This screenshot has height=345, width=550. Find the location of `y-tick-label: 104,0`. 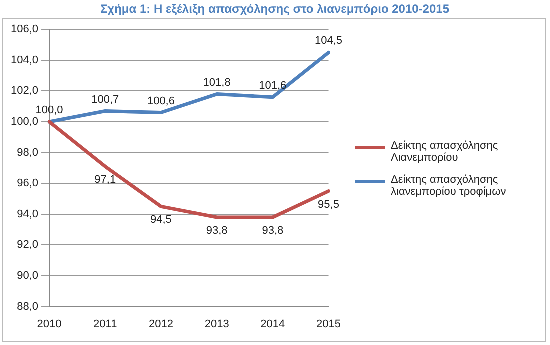

y-tick-label: 104,0 is located at coordinates (24, 60).